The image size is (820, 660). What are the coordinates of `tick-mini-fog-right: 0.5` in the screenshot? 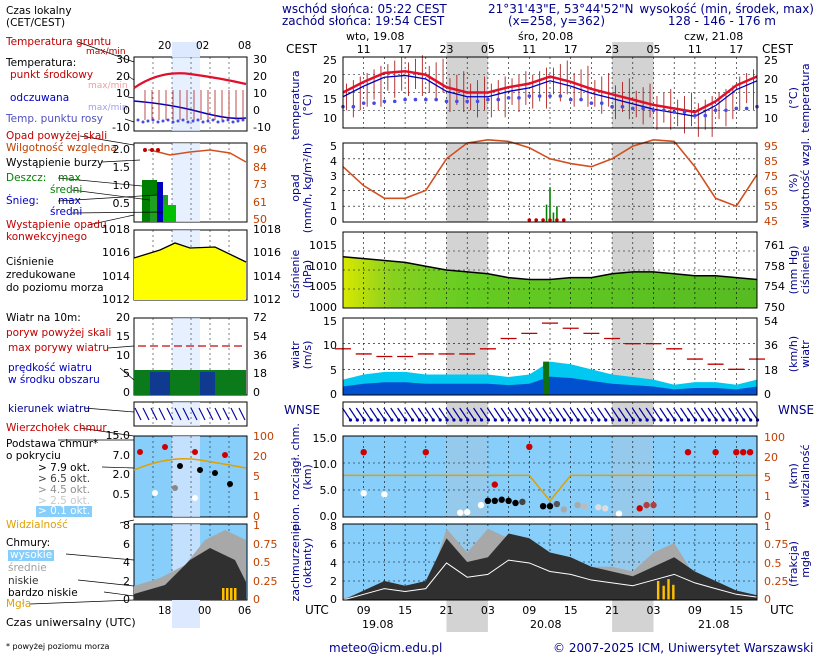 It's located at (262, 562).